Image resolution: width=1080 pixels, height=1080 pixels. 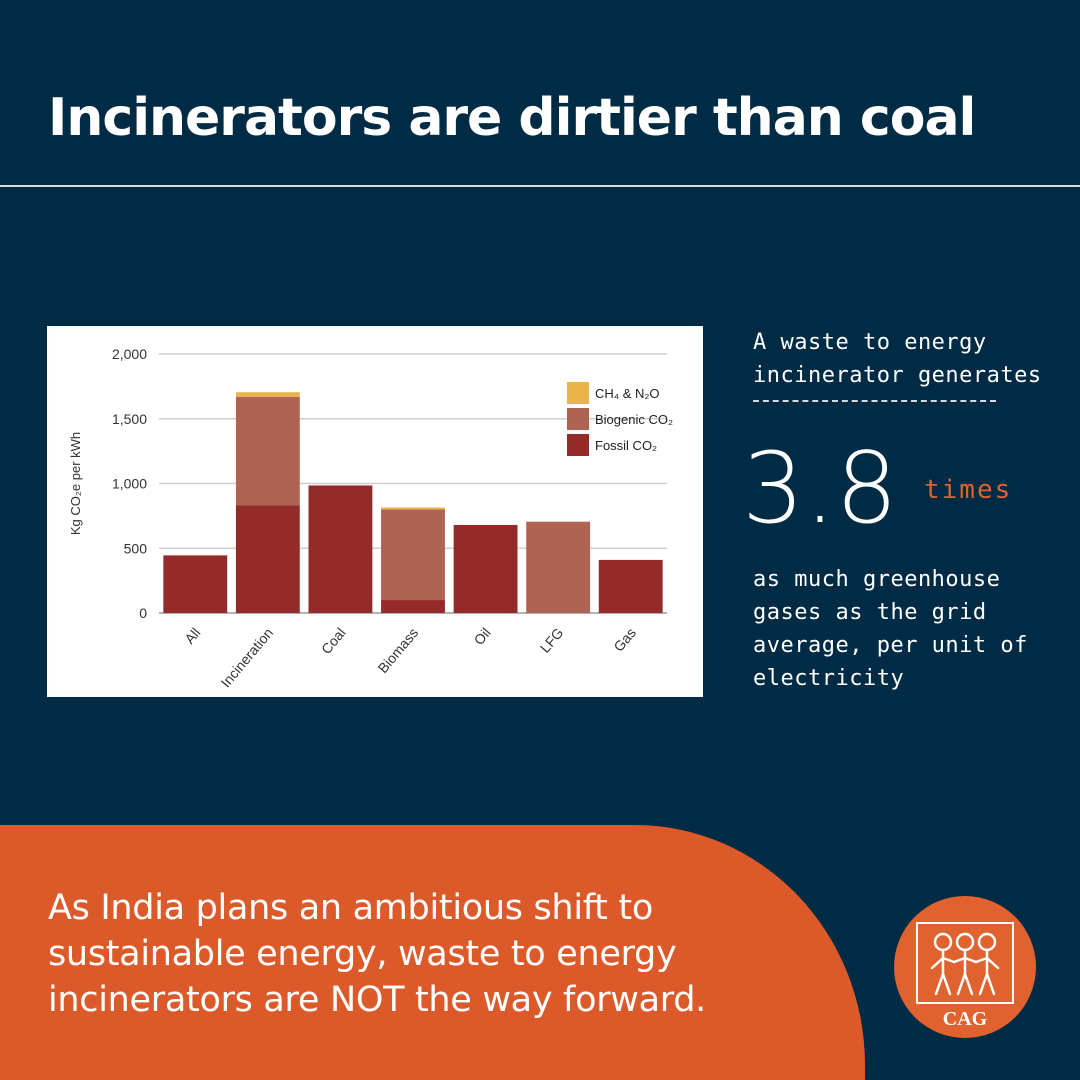 I want to click on y-tick-label: 500, so click(x=136, y=548).